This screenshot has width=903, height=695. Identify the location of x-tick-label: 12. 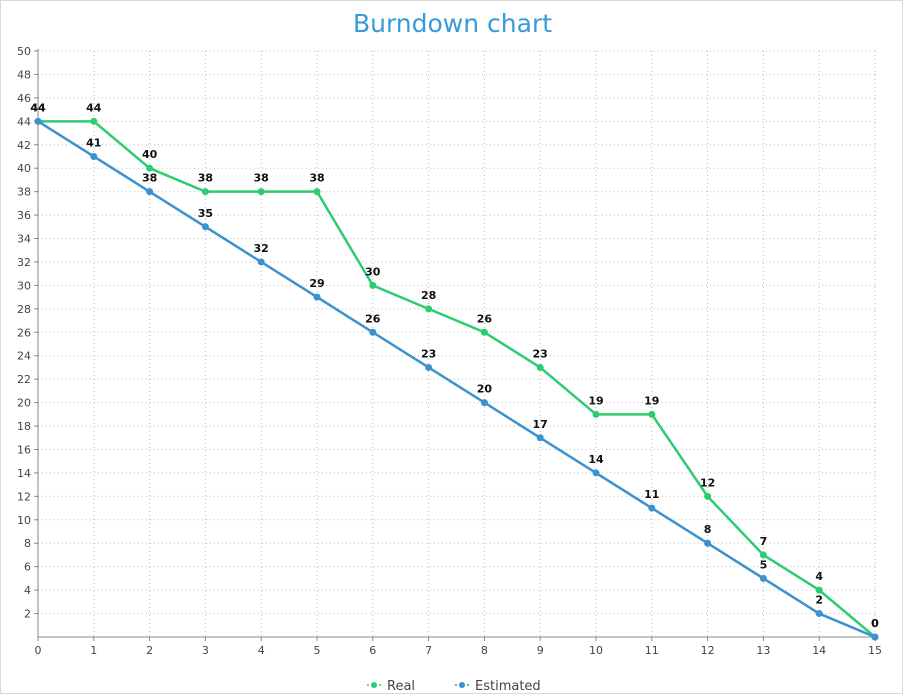
(708, 650).